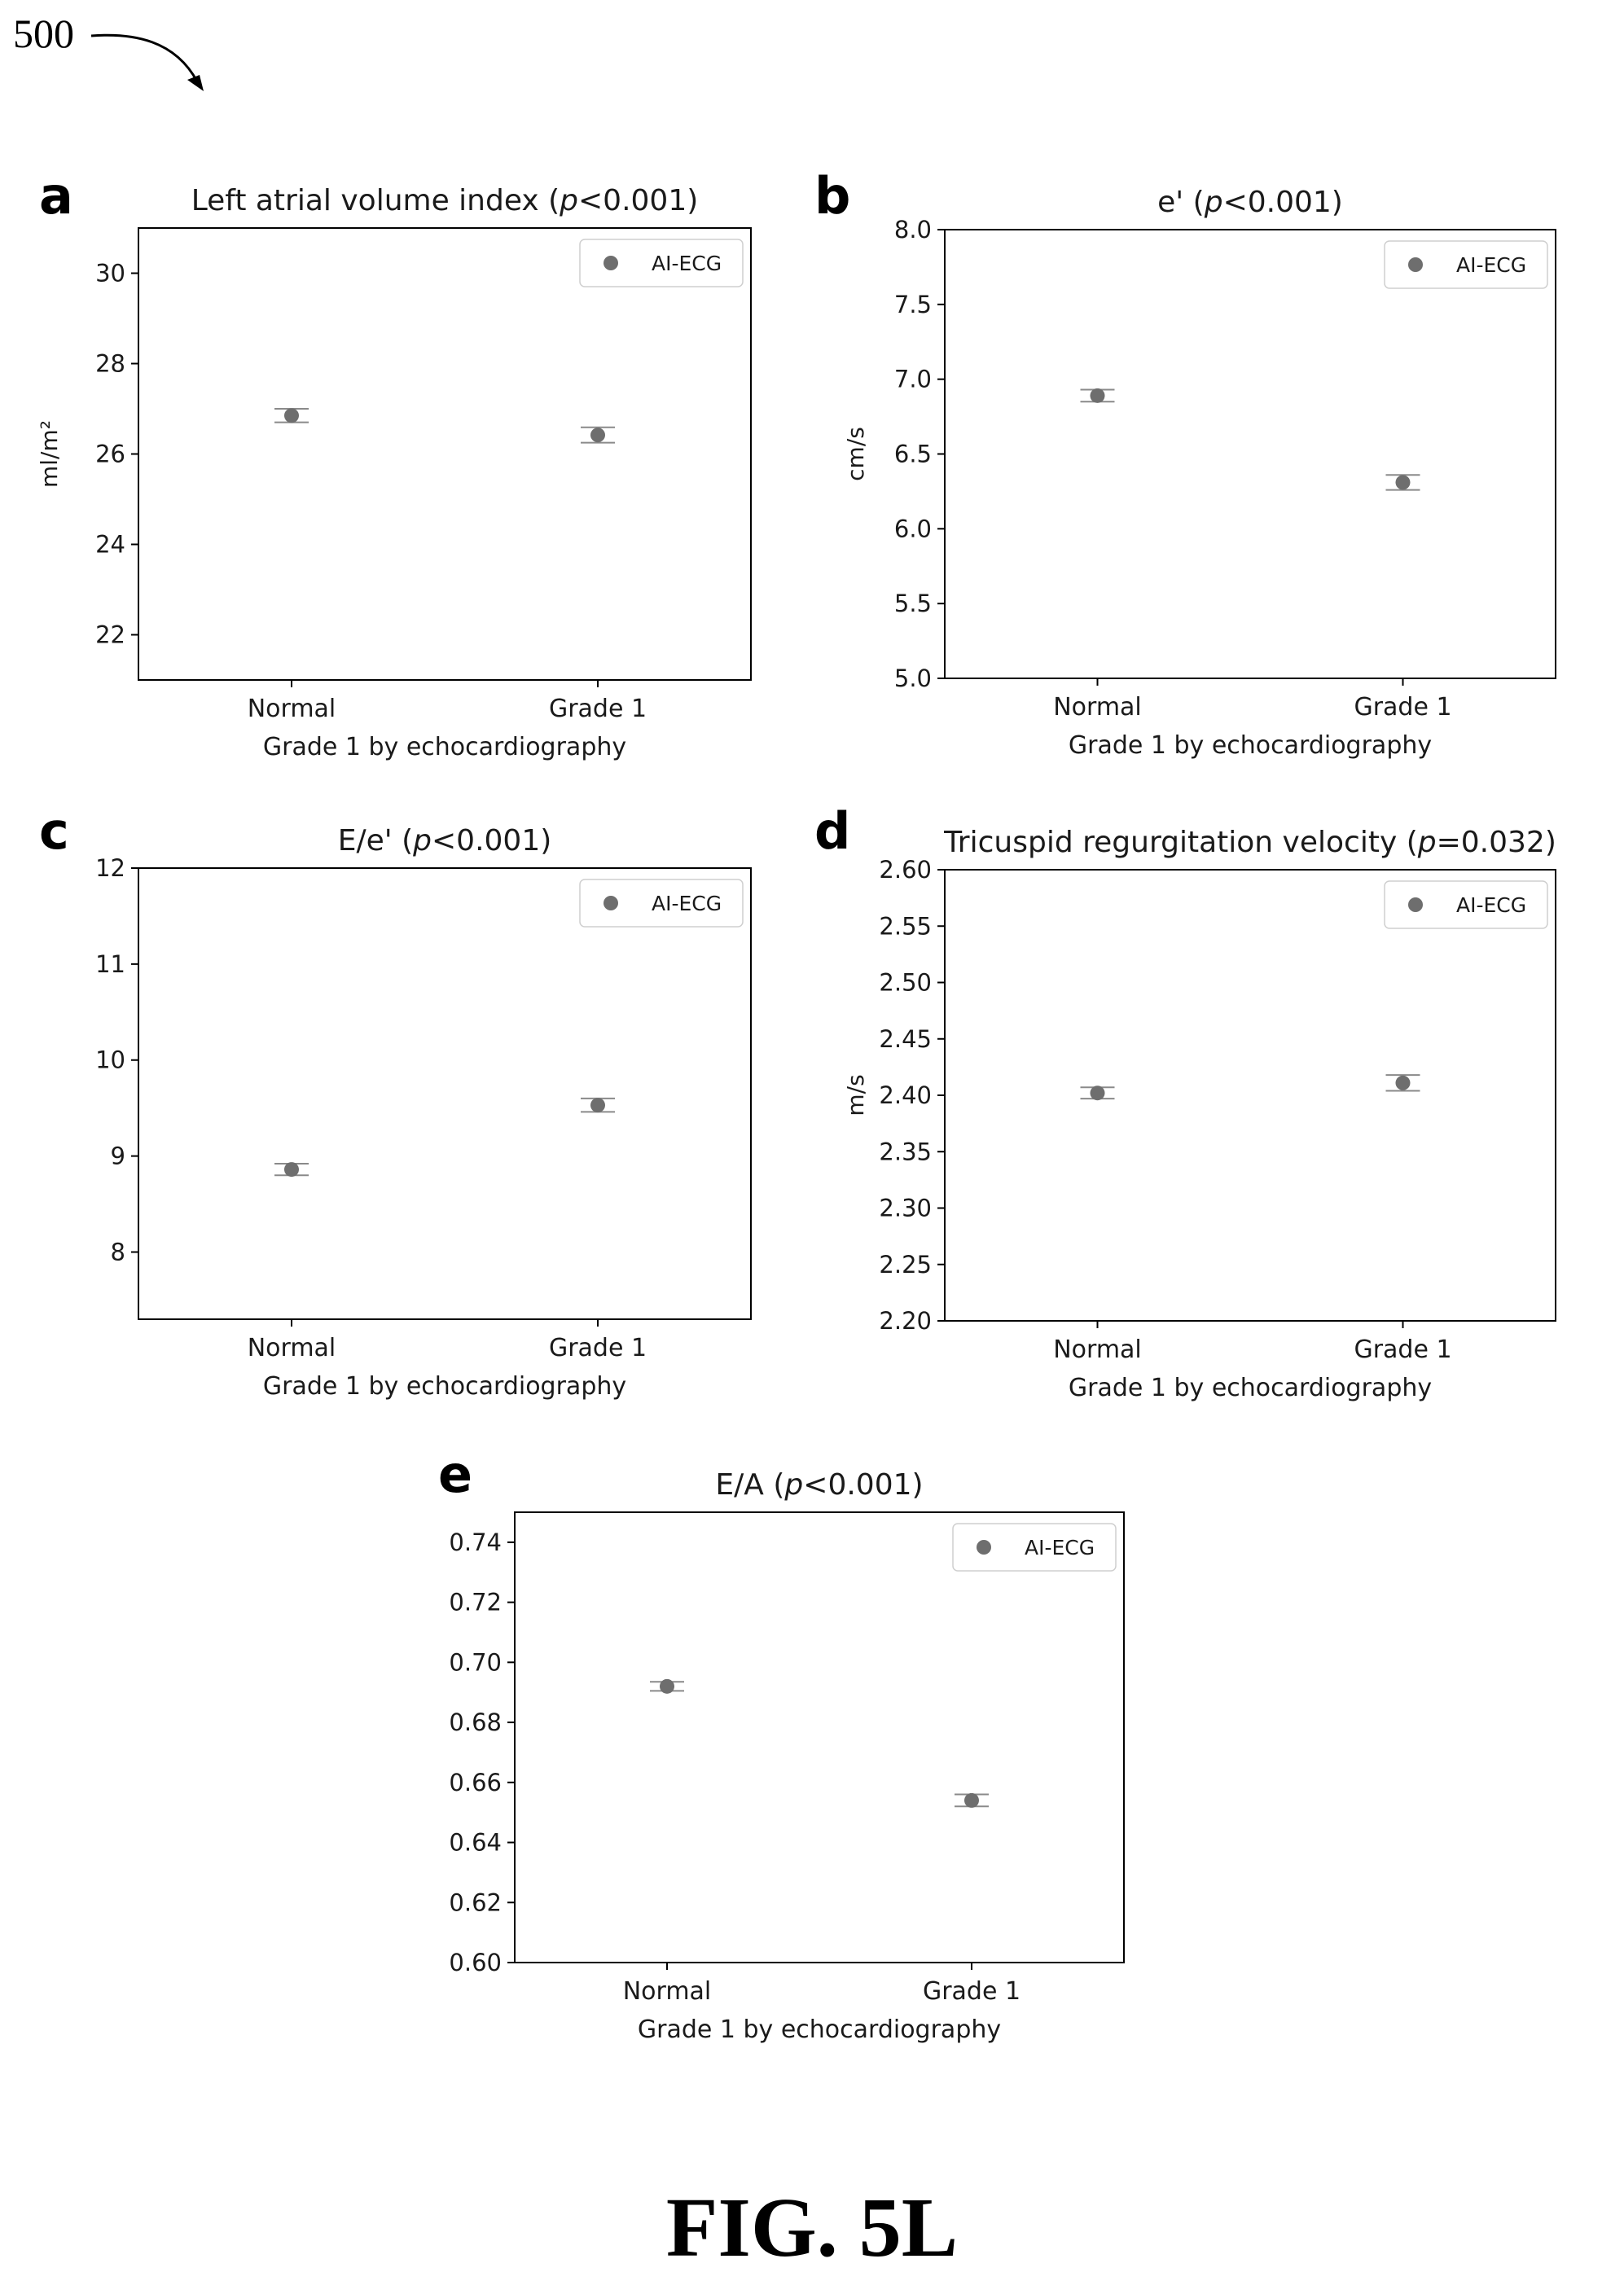 The width and height of the screenshot is (1624, 2272). Describe the element at coordinates (913, 678) in the screenshot. I see `y-tick-label: 5.0` at that location.